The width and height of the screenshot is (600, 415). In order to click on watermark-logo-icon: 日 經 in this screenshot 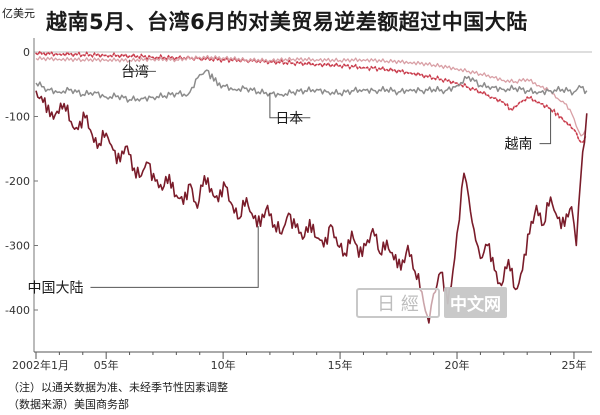, I will do `click(398, 302)`.